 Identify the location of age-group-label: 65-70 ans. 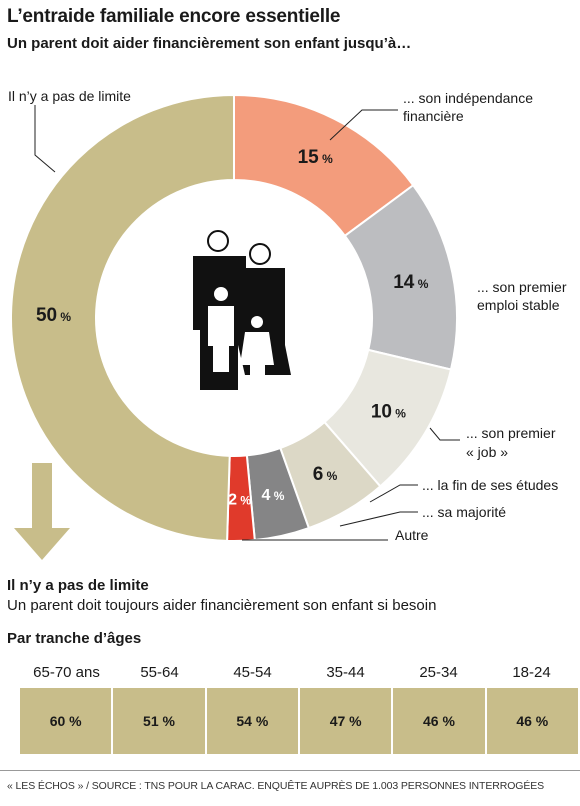
(66, 672).